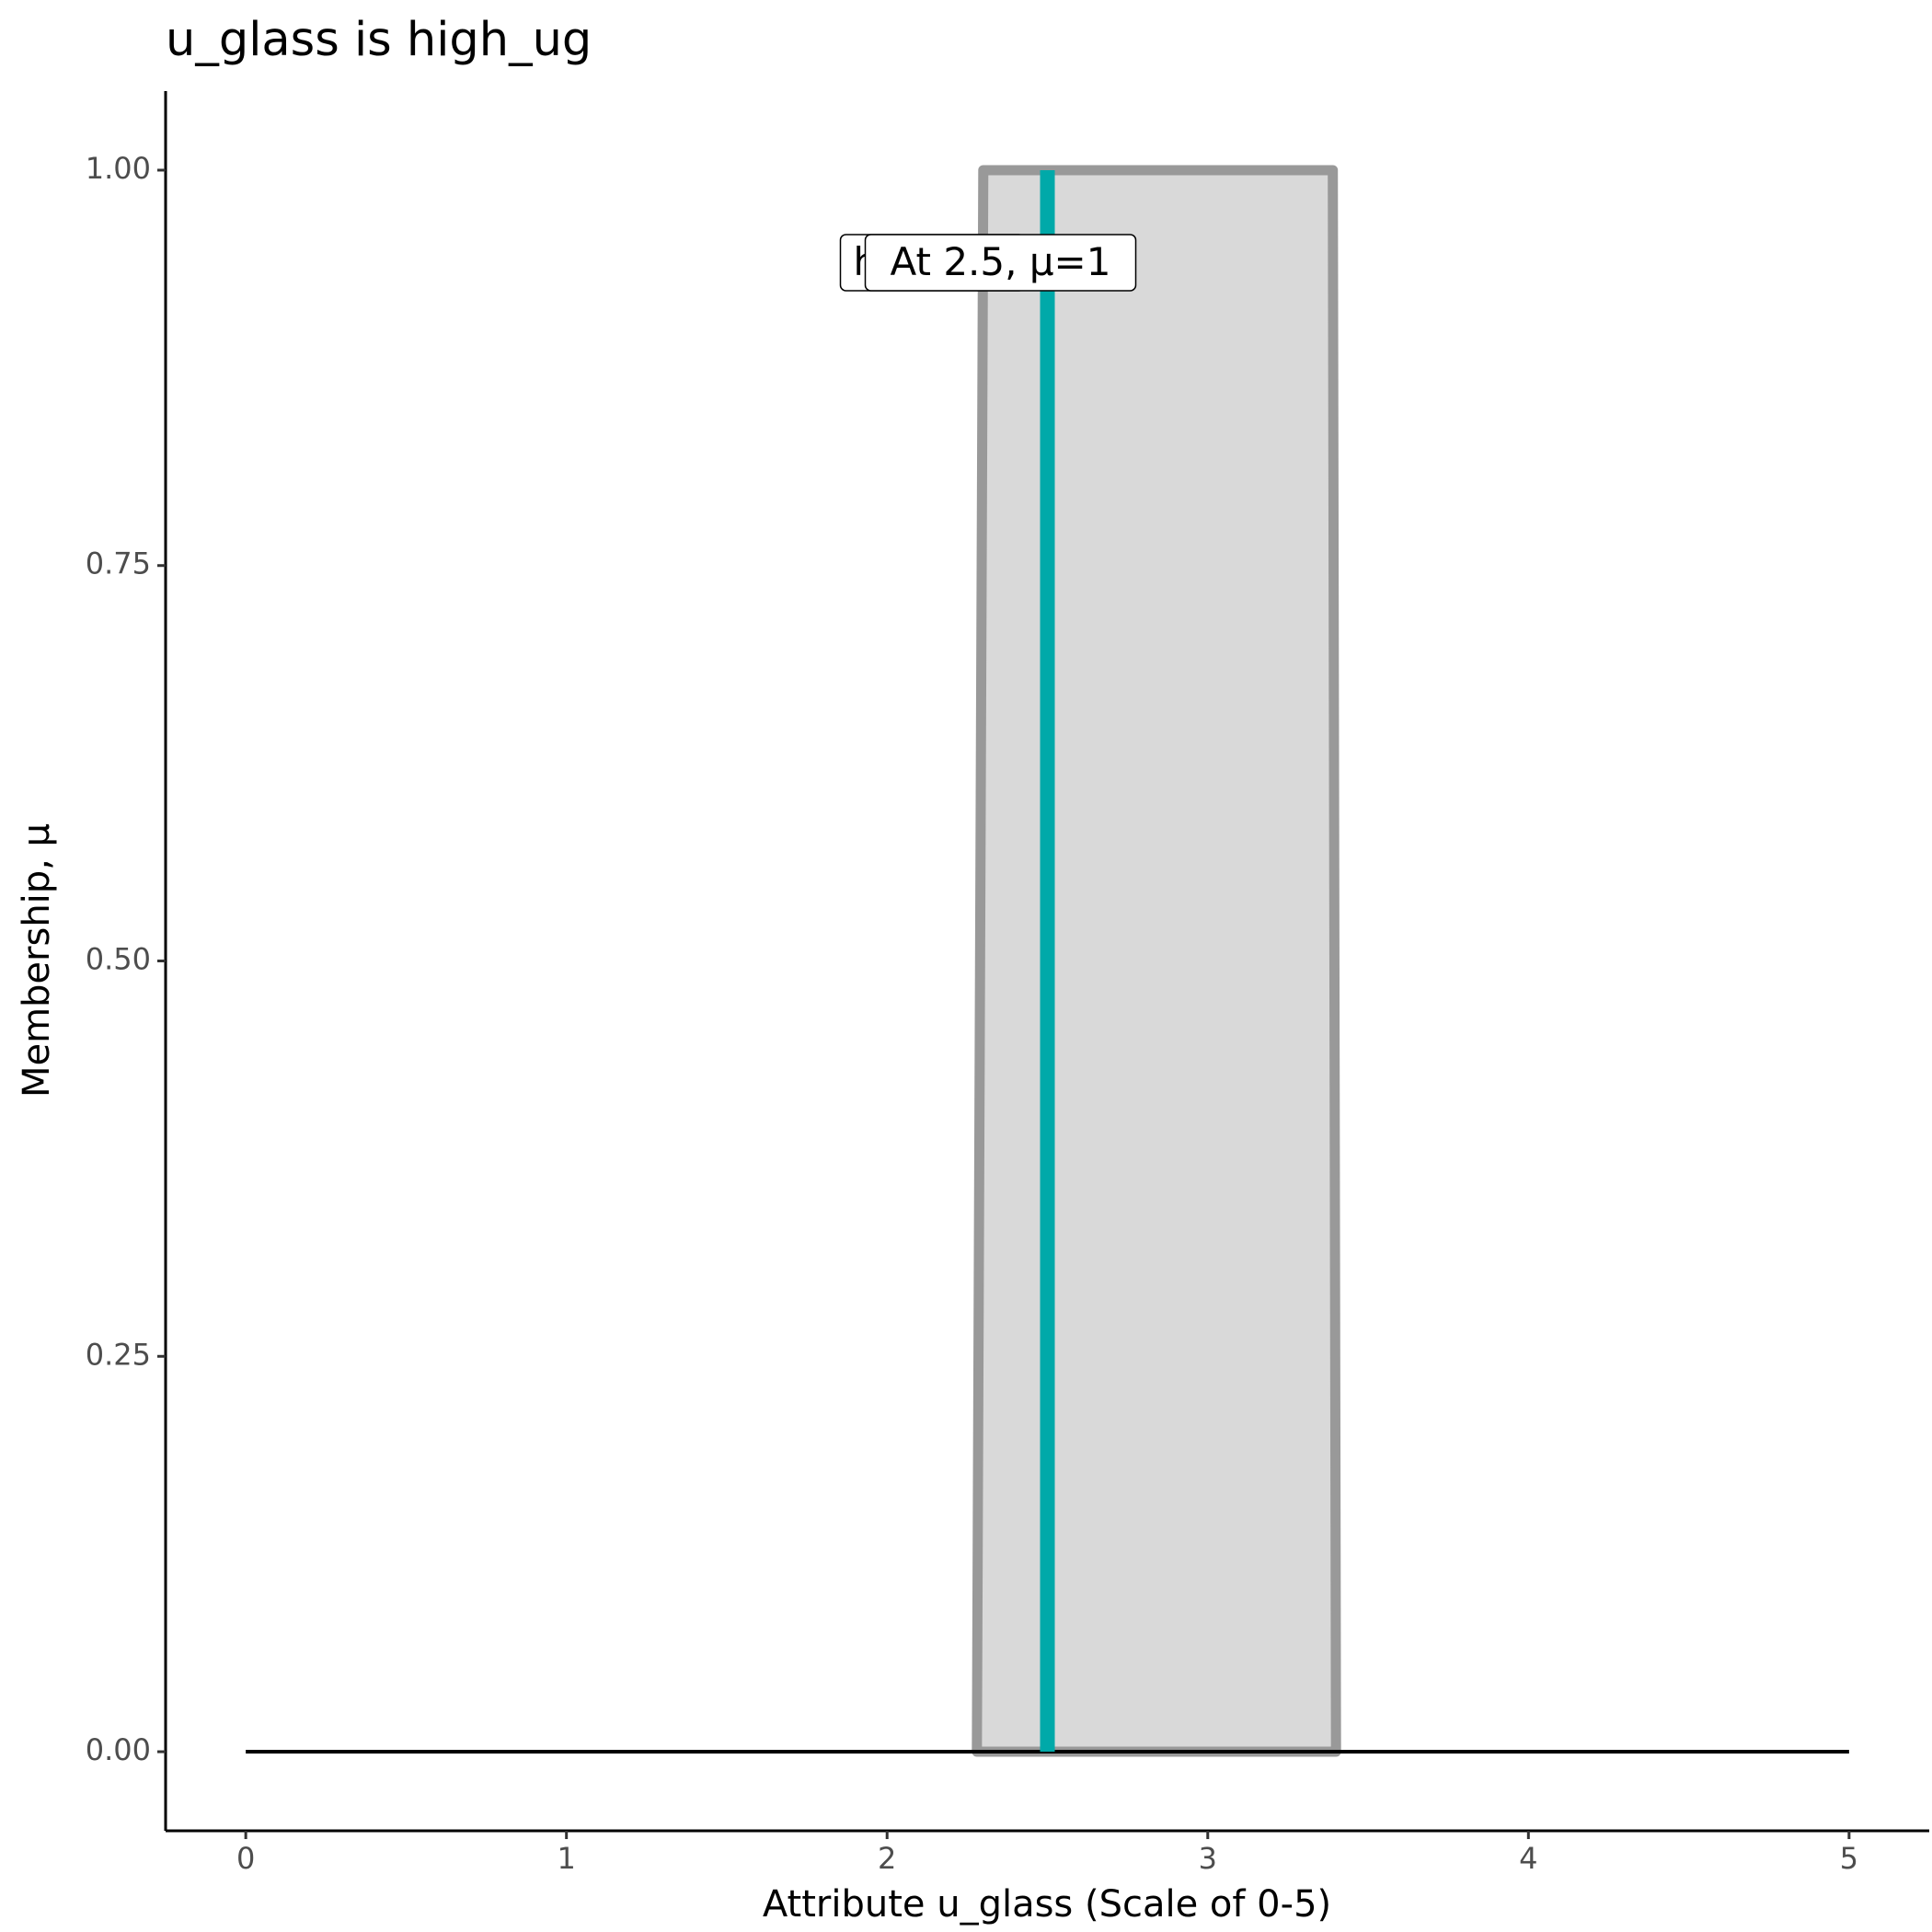 Image resolution: width=1932 pixels, height=1932 pixels. What do you see at coordinates (118, 168) in the screenshot?
I see `y-tick-label: 1.00` at bounding box center [118, 168].